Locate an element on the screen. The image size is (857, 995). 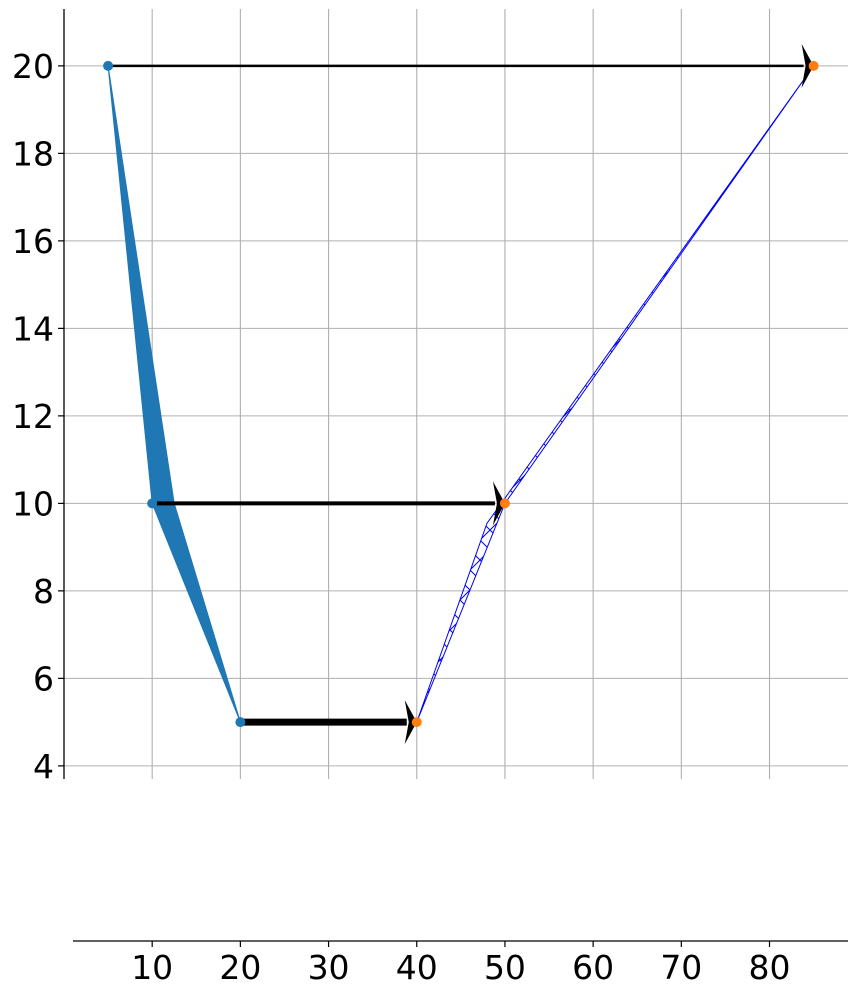
x-tick-label: 40 is located at coordinates (417, 967).